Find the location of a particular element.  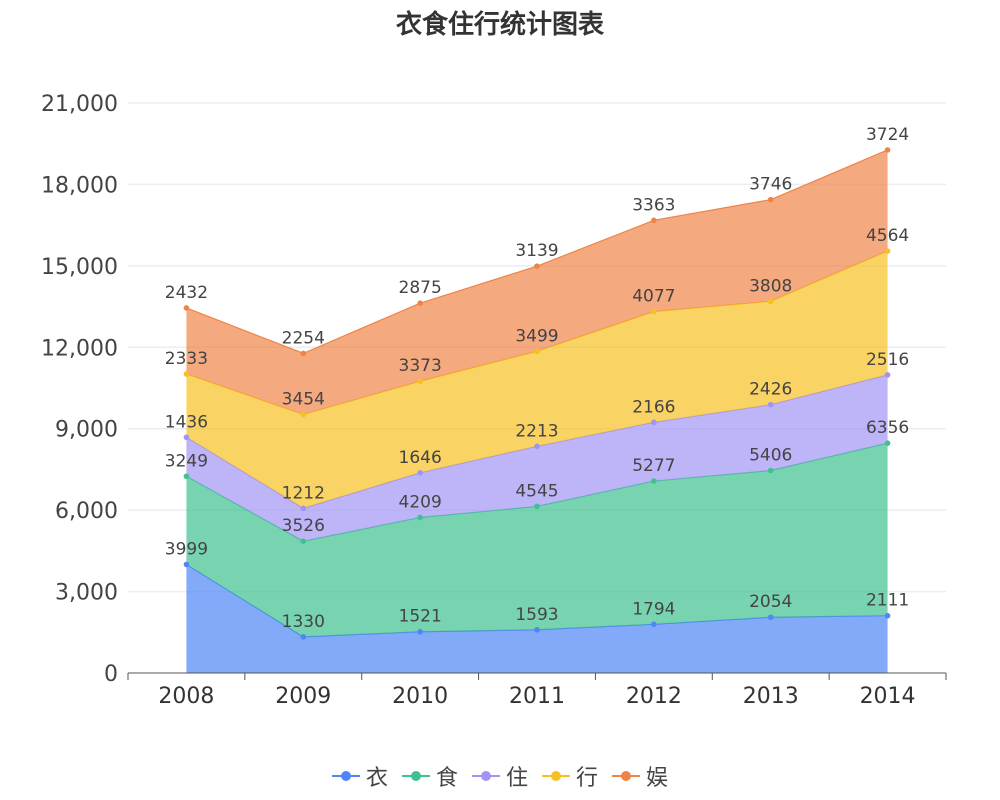

legend: 衣 食 住 行娱 is located at coordinates (500, 776).